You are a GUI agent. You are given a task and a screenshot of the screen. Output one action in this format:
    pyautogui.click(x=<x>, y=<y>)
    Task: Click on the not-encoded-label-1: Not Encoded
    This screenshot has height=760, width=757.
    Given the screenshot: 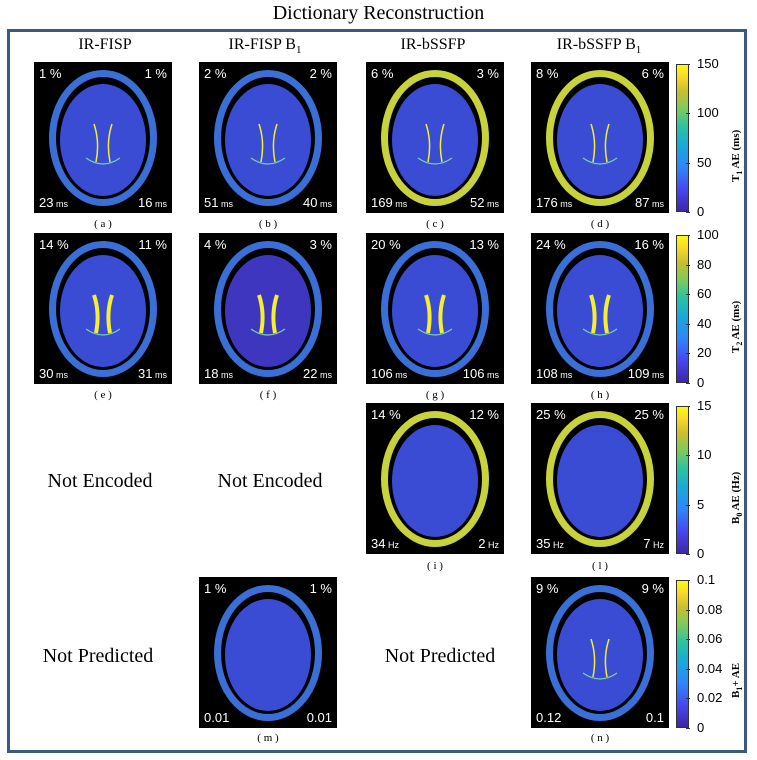 What is the action you would take?
    pyautogui.click(x=100, y=481)
    